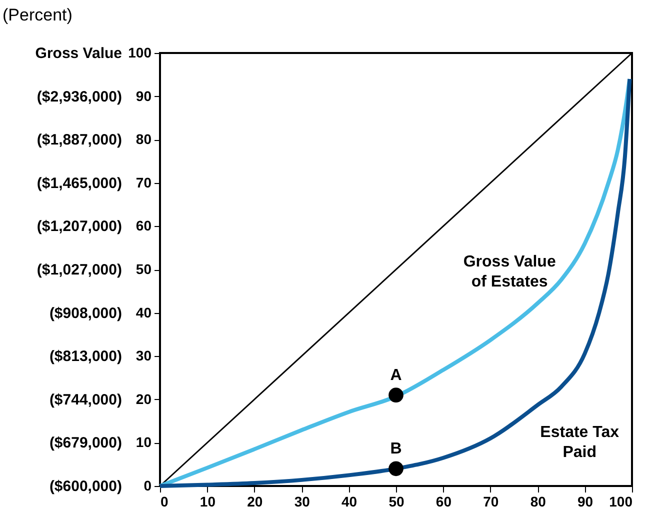 Image resolution: width=648 pixels, height=523 pixels. Describe the element at coordinates (396, 449) in the screenshot. I see `annotation: B` at that location.